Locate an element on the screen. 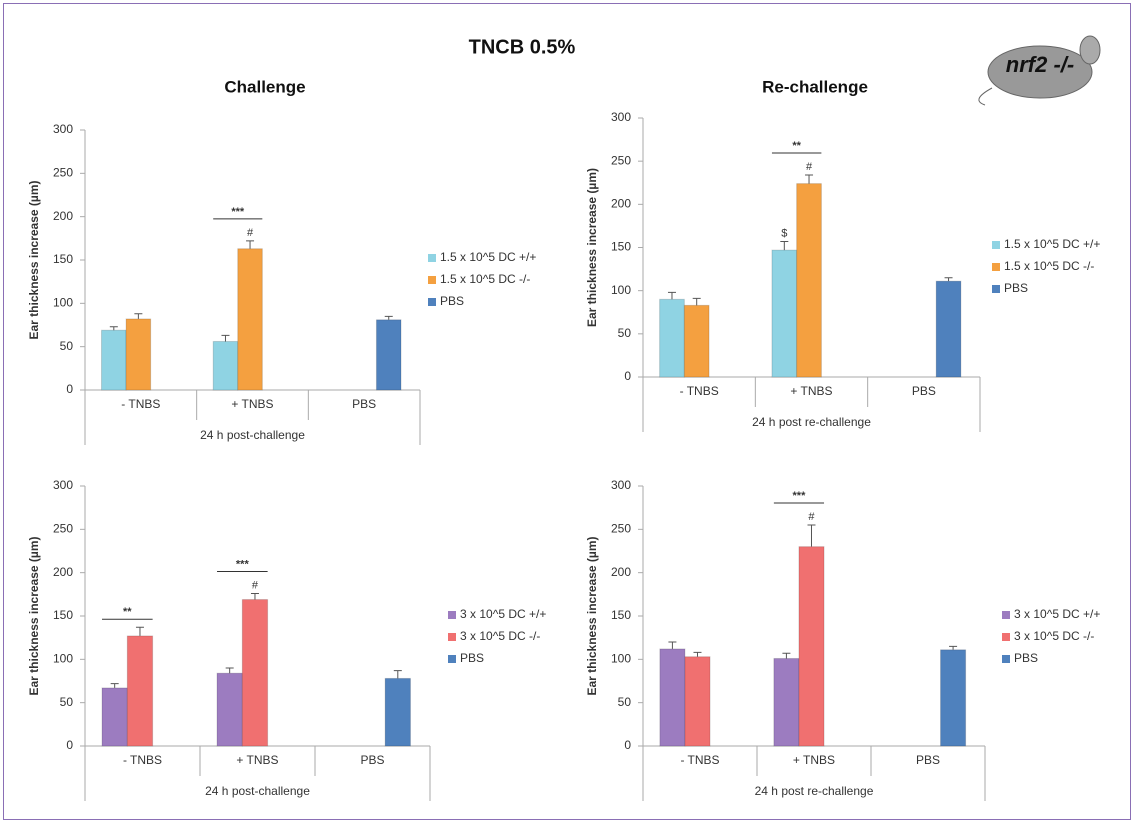 This screenshot has height=823, width=1134. genotype-badge: nrf2 -/- is located at coordinates (1040, 64).